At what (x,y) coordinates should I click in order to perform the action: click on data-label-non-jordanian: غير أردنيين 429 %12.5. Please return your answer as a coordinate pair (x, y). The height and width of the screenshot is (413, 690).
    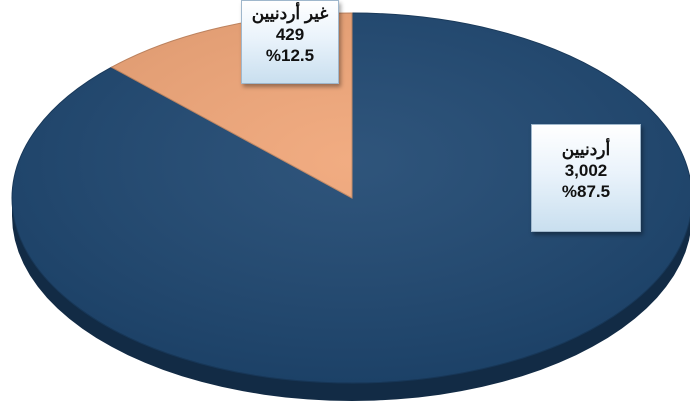
    Looking at the image, I should click on (290, 42).